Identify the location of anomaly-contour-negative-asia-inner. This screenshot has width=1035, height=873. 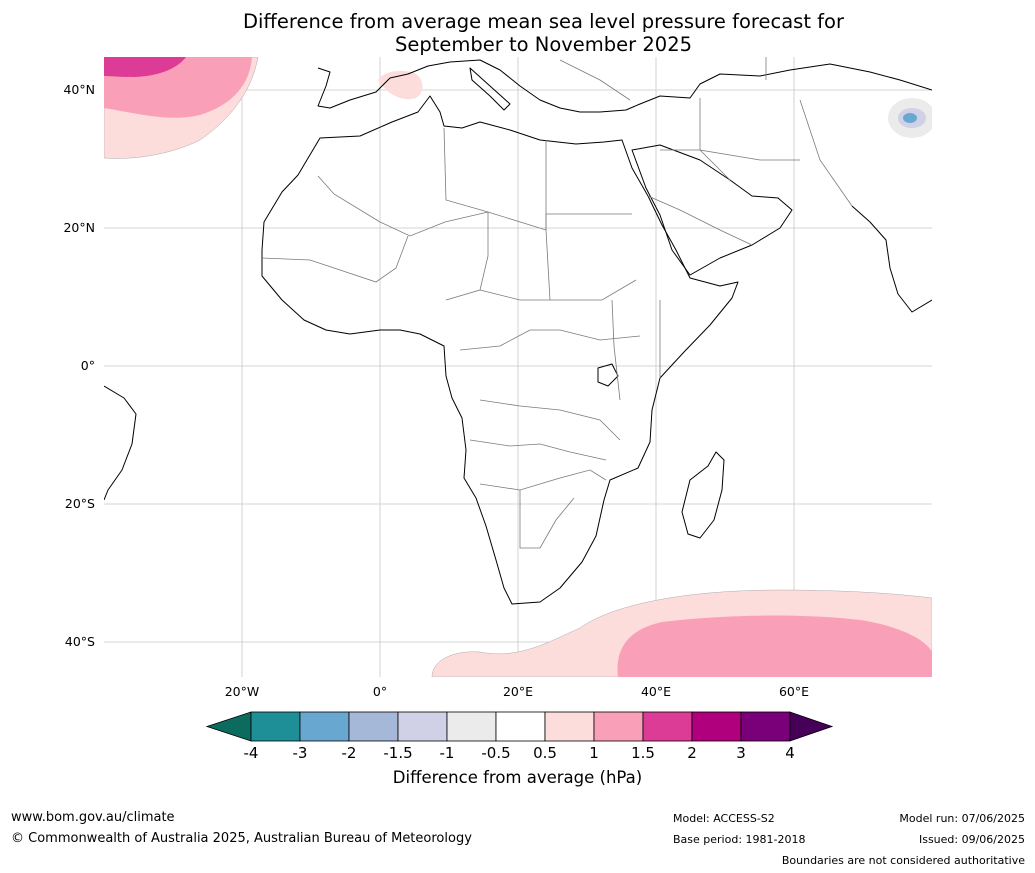
(910, 118).